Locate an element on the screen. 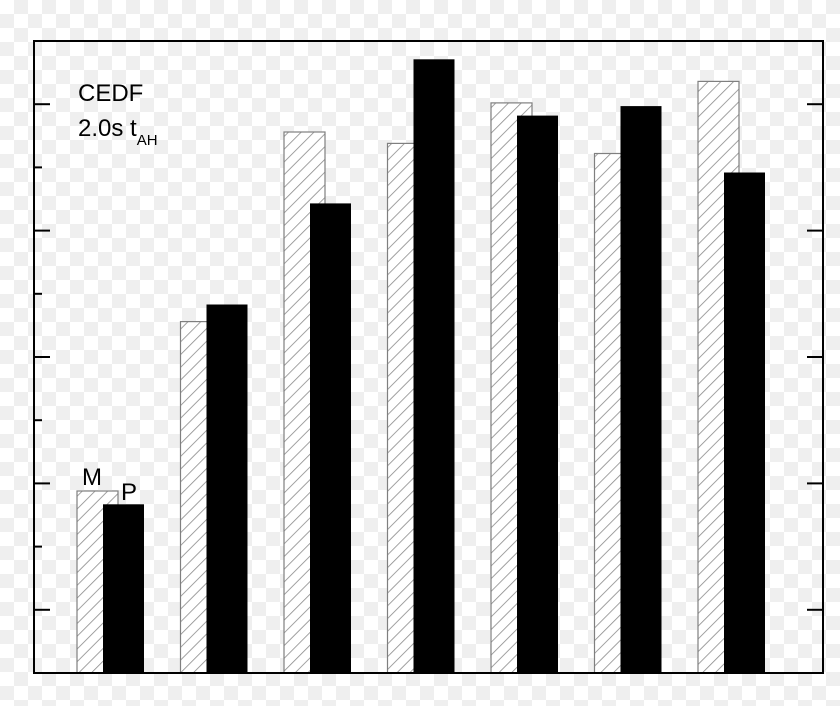 Image resolution: width=840 pixels, height=706 pixels. annotation-line1: CEDF is located at coordinates (110, 93).